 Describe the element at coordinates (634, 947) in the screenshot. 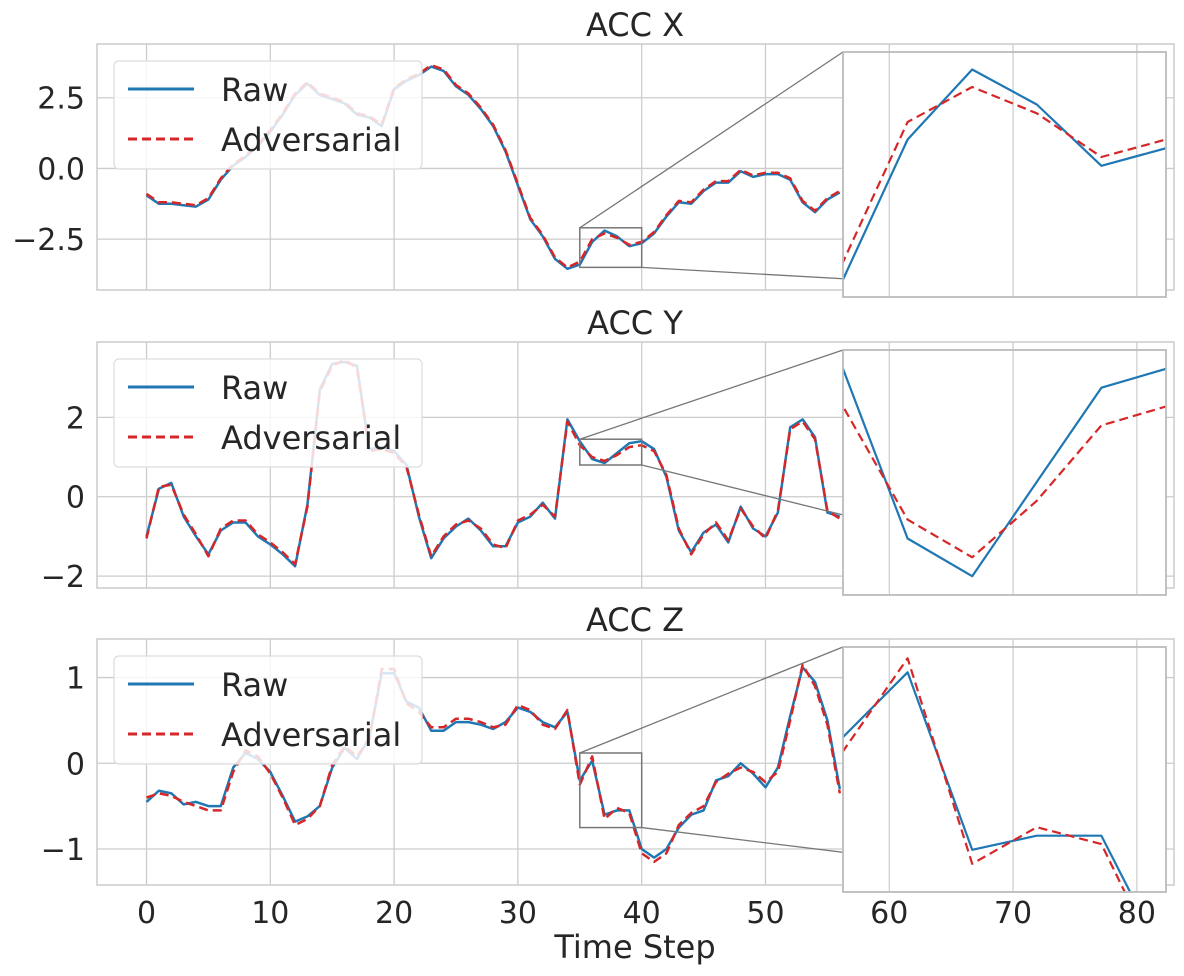

I see `x-axis-label: Time Step` at that location.